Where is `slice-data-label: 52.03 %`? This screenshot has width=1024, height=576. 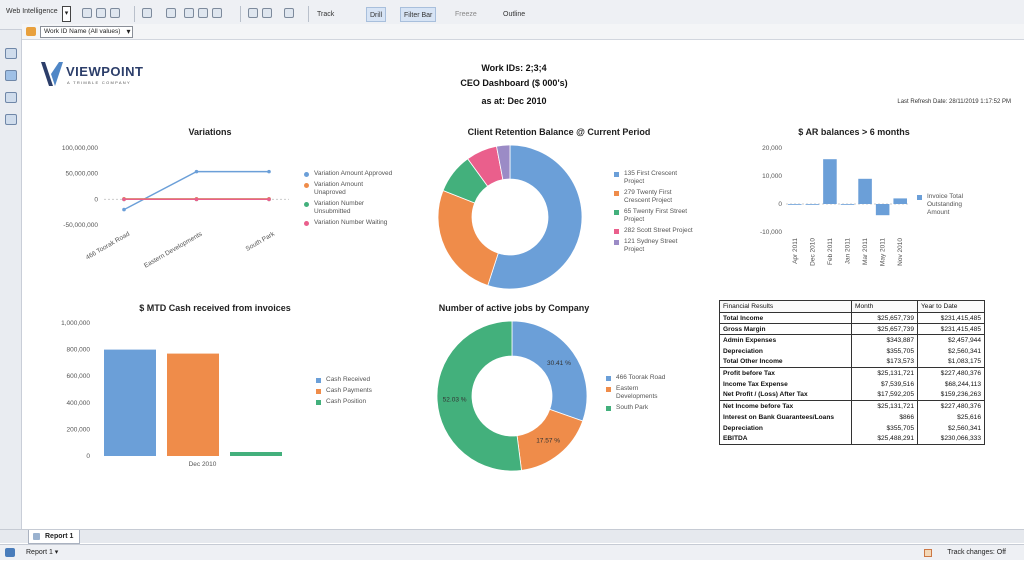
slice-data-label: 52.03 % is located at coordinates (455, 400).